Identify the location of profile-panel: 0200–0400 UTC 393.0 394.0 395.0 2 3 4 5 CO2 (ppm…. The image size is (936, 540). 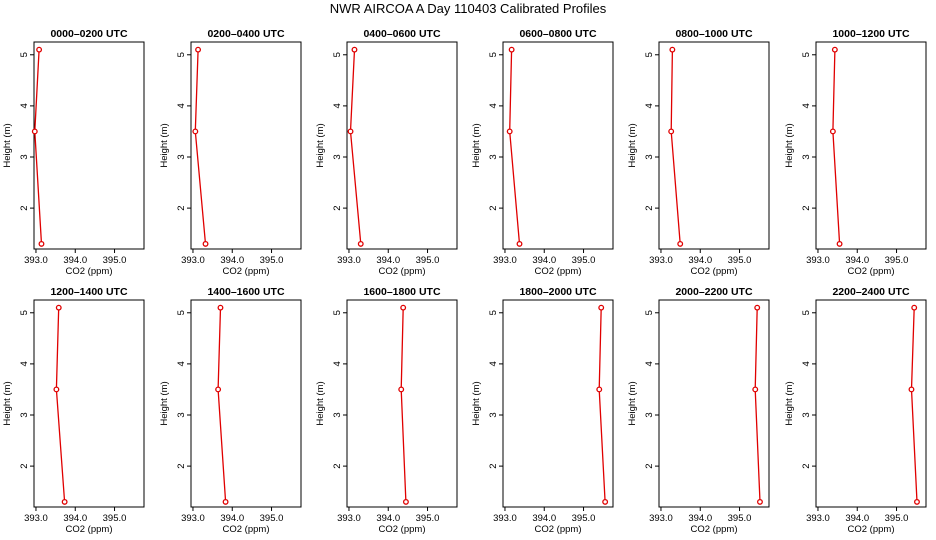
(230, 152).